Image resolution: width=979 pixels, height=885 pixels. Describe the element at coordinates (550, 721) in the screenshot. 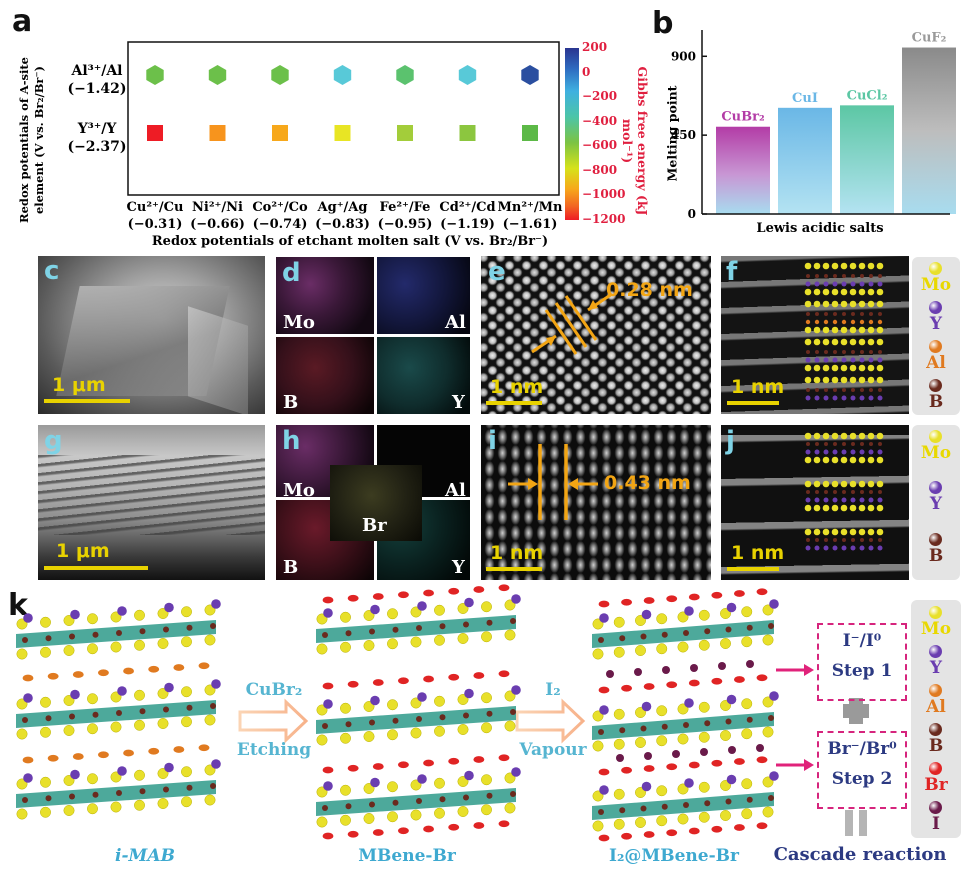

I see `arrow-vapour` at that location.